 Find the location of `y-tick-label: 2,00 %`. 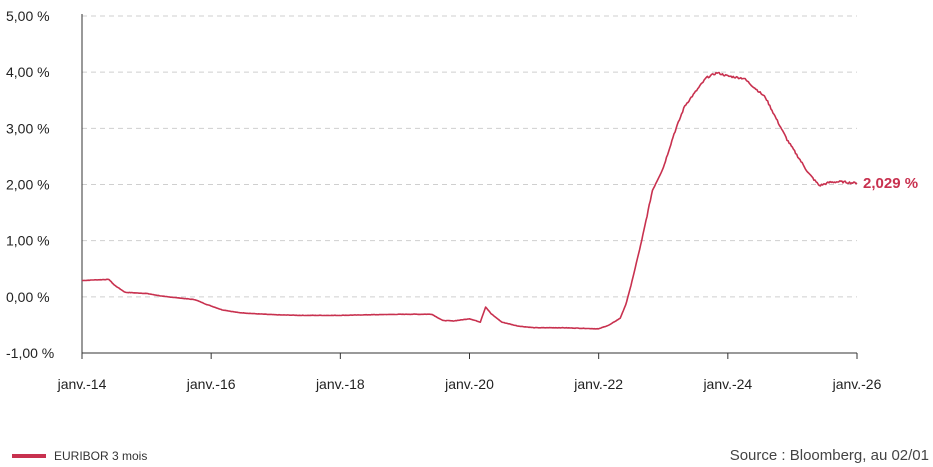

y-tick-label: 2,00 % is located at coordinates (28, 185).